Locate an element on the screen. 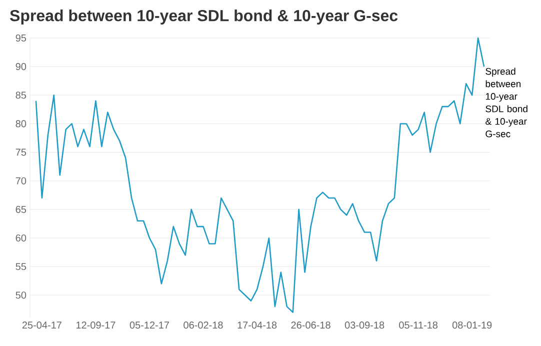  chart-title: Spread between 10-year SDL bond & 10-year G-sec is located at coordinates (204, 17).